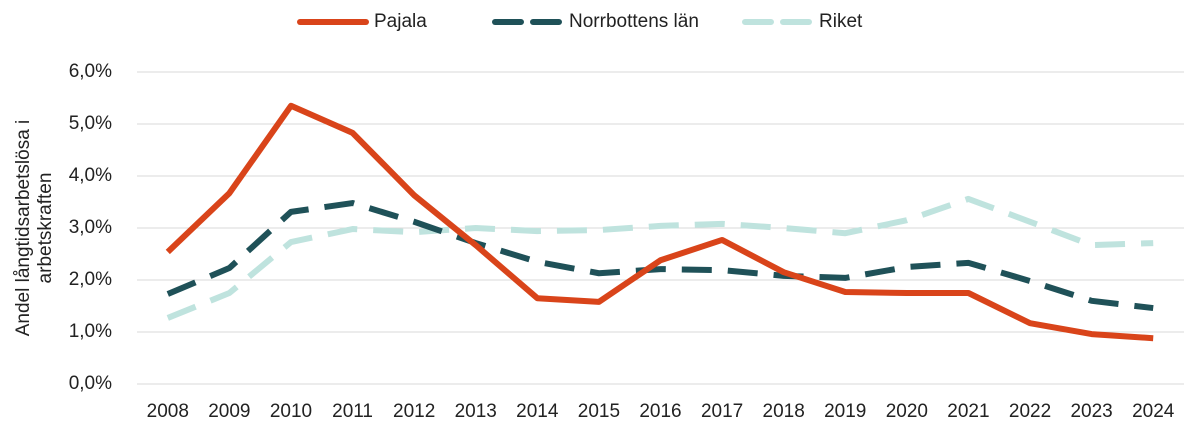  Describe the element at coordinates (845, 411) in the screenshot. I see `x-tick-label: 2019` at that location.